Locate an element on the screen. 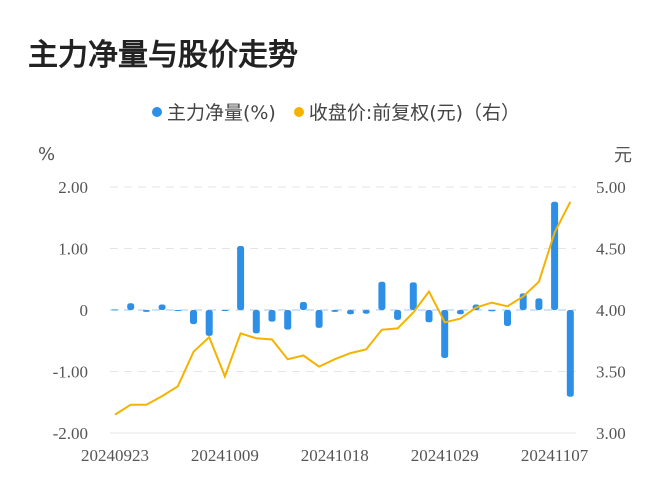 This screenshot has width=672, height=500. legend-item-net-flow: 主力净量(%) is located at coordinates (213, 111).